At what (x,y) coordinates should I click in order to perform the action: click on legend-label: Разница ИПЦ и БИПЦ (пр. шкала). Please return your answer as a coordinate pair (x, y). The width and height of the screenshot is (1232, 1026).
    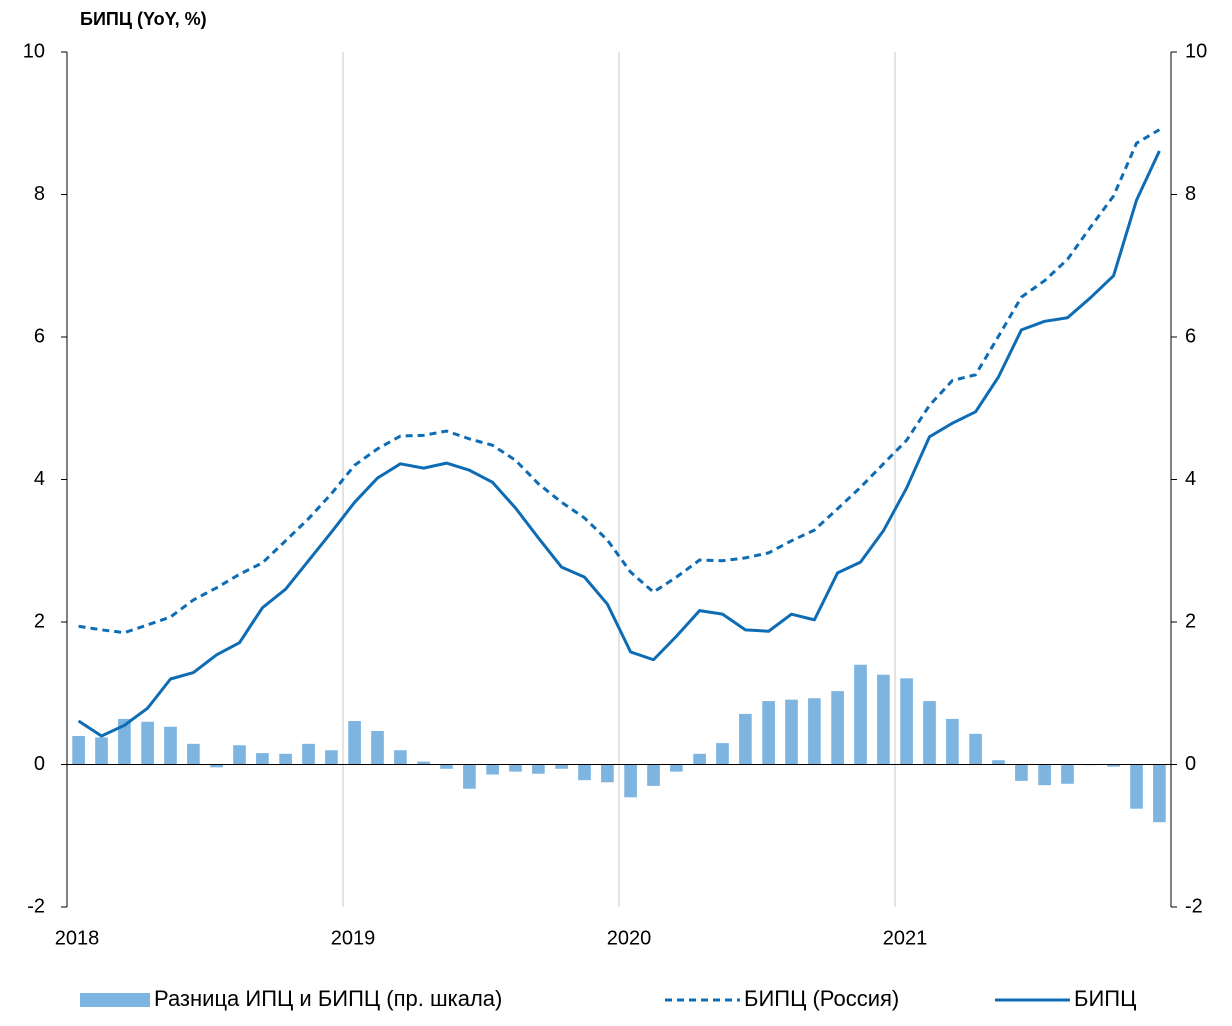
    Looking at the image, I should click on (328, 998).